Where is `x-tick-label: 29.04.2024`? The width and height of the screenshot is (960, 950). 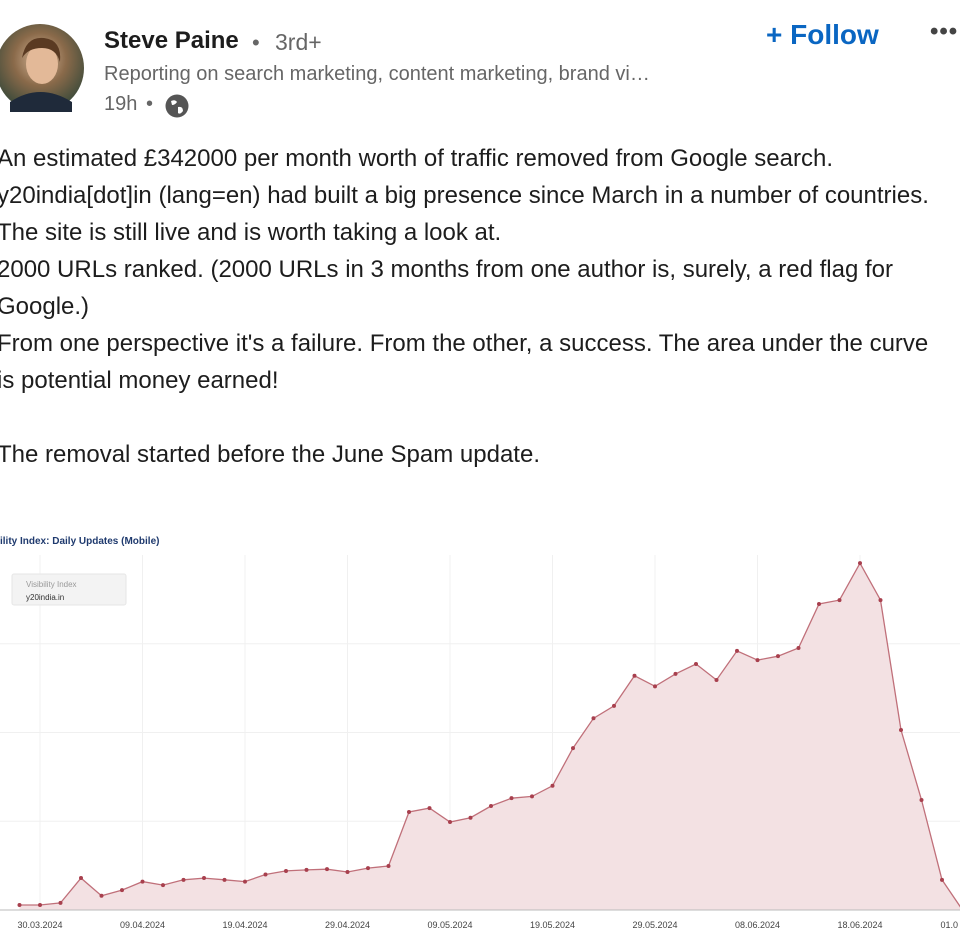 x-tick-label: 29.04.2024 is located at coordinates (347, 925).